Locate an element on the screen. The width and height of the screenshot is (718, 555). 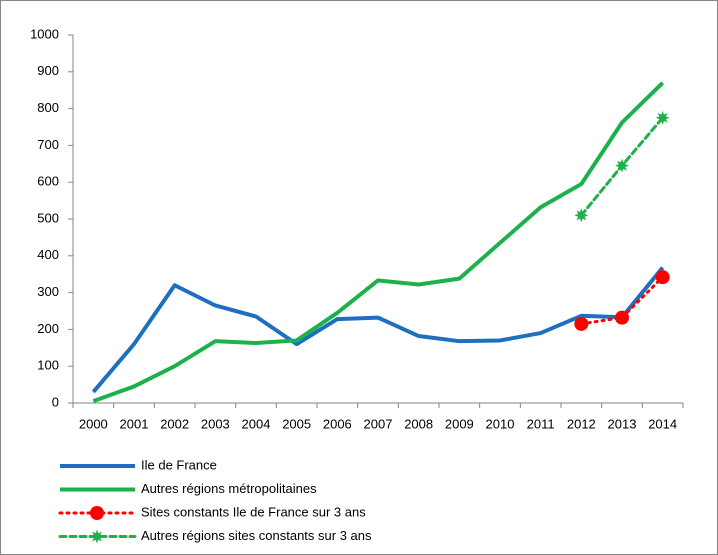
y-tick-label: 400 is located at coordinates (48, 254).